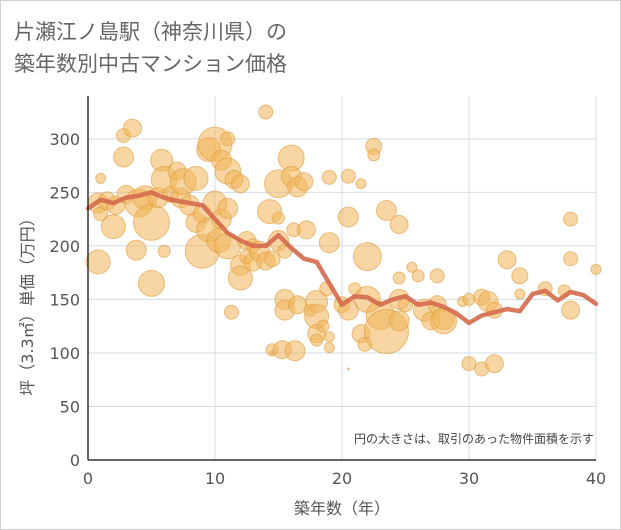 The width and height of the screenshot is (621, 530). Describe the element at coordinates (342, 478) in the screenshot. I see `x-tick-label: 20` at that location.